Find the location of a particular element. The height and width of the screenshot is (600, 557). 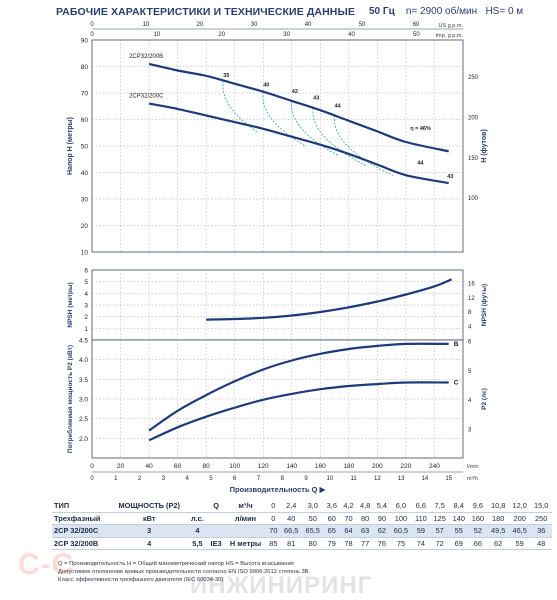

table-cell: 5,4 is located at coordinates (382, 506).